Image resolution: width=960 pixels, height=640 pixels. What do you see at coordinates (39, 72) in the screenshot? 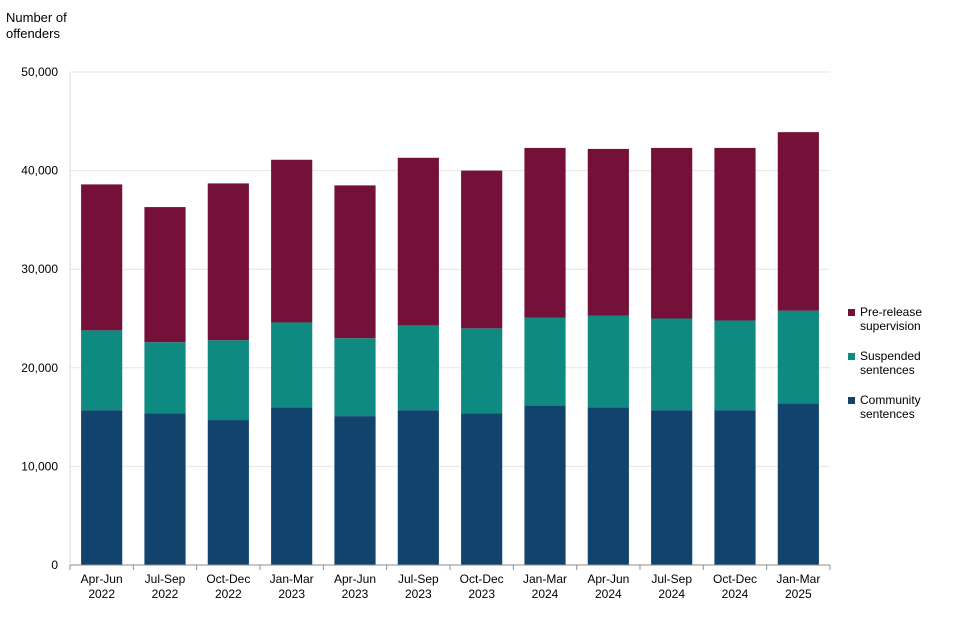
I see `y-tick-label: 50,000` at bounding box center [39, 72].